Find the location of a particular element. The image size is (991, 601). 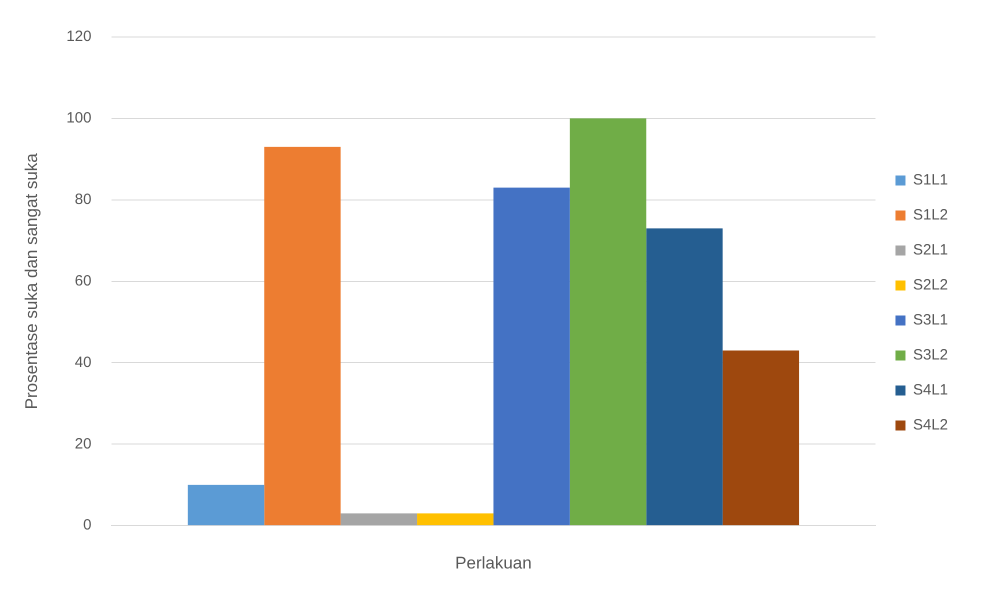

y-tick-label: 40 is located at coordinates (83, 362).